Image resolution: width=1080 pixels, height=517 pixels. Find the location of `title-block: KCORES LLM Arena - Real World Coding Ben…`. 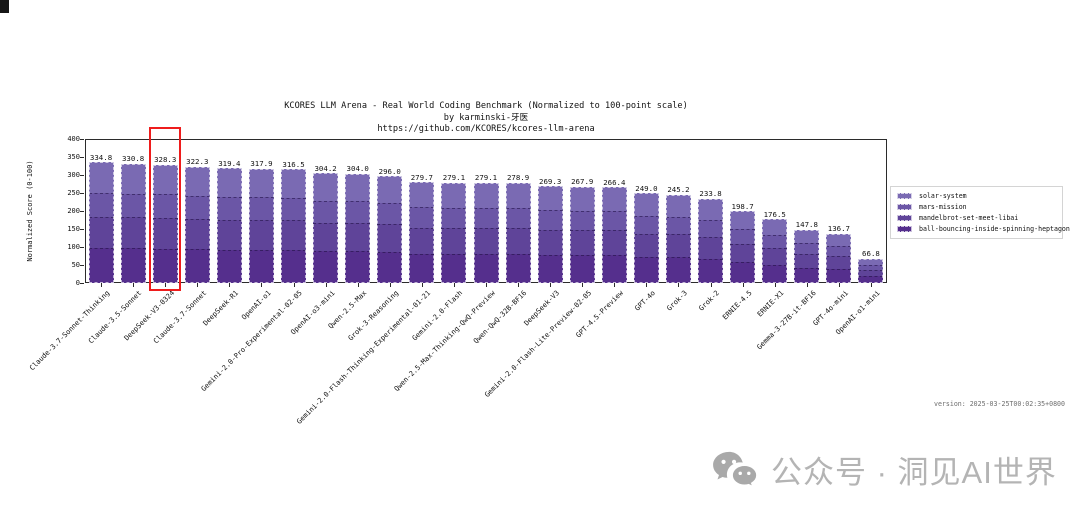

title-block: KCORES LLM Arena - Real World Coding Ben… is located at coordinates (486, 118).